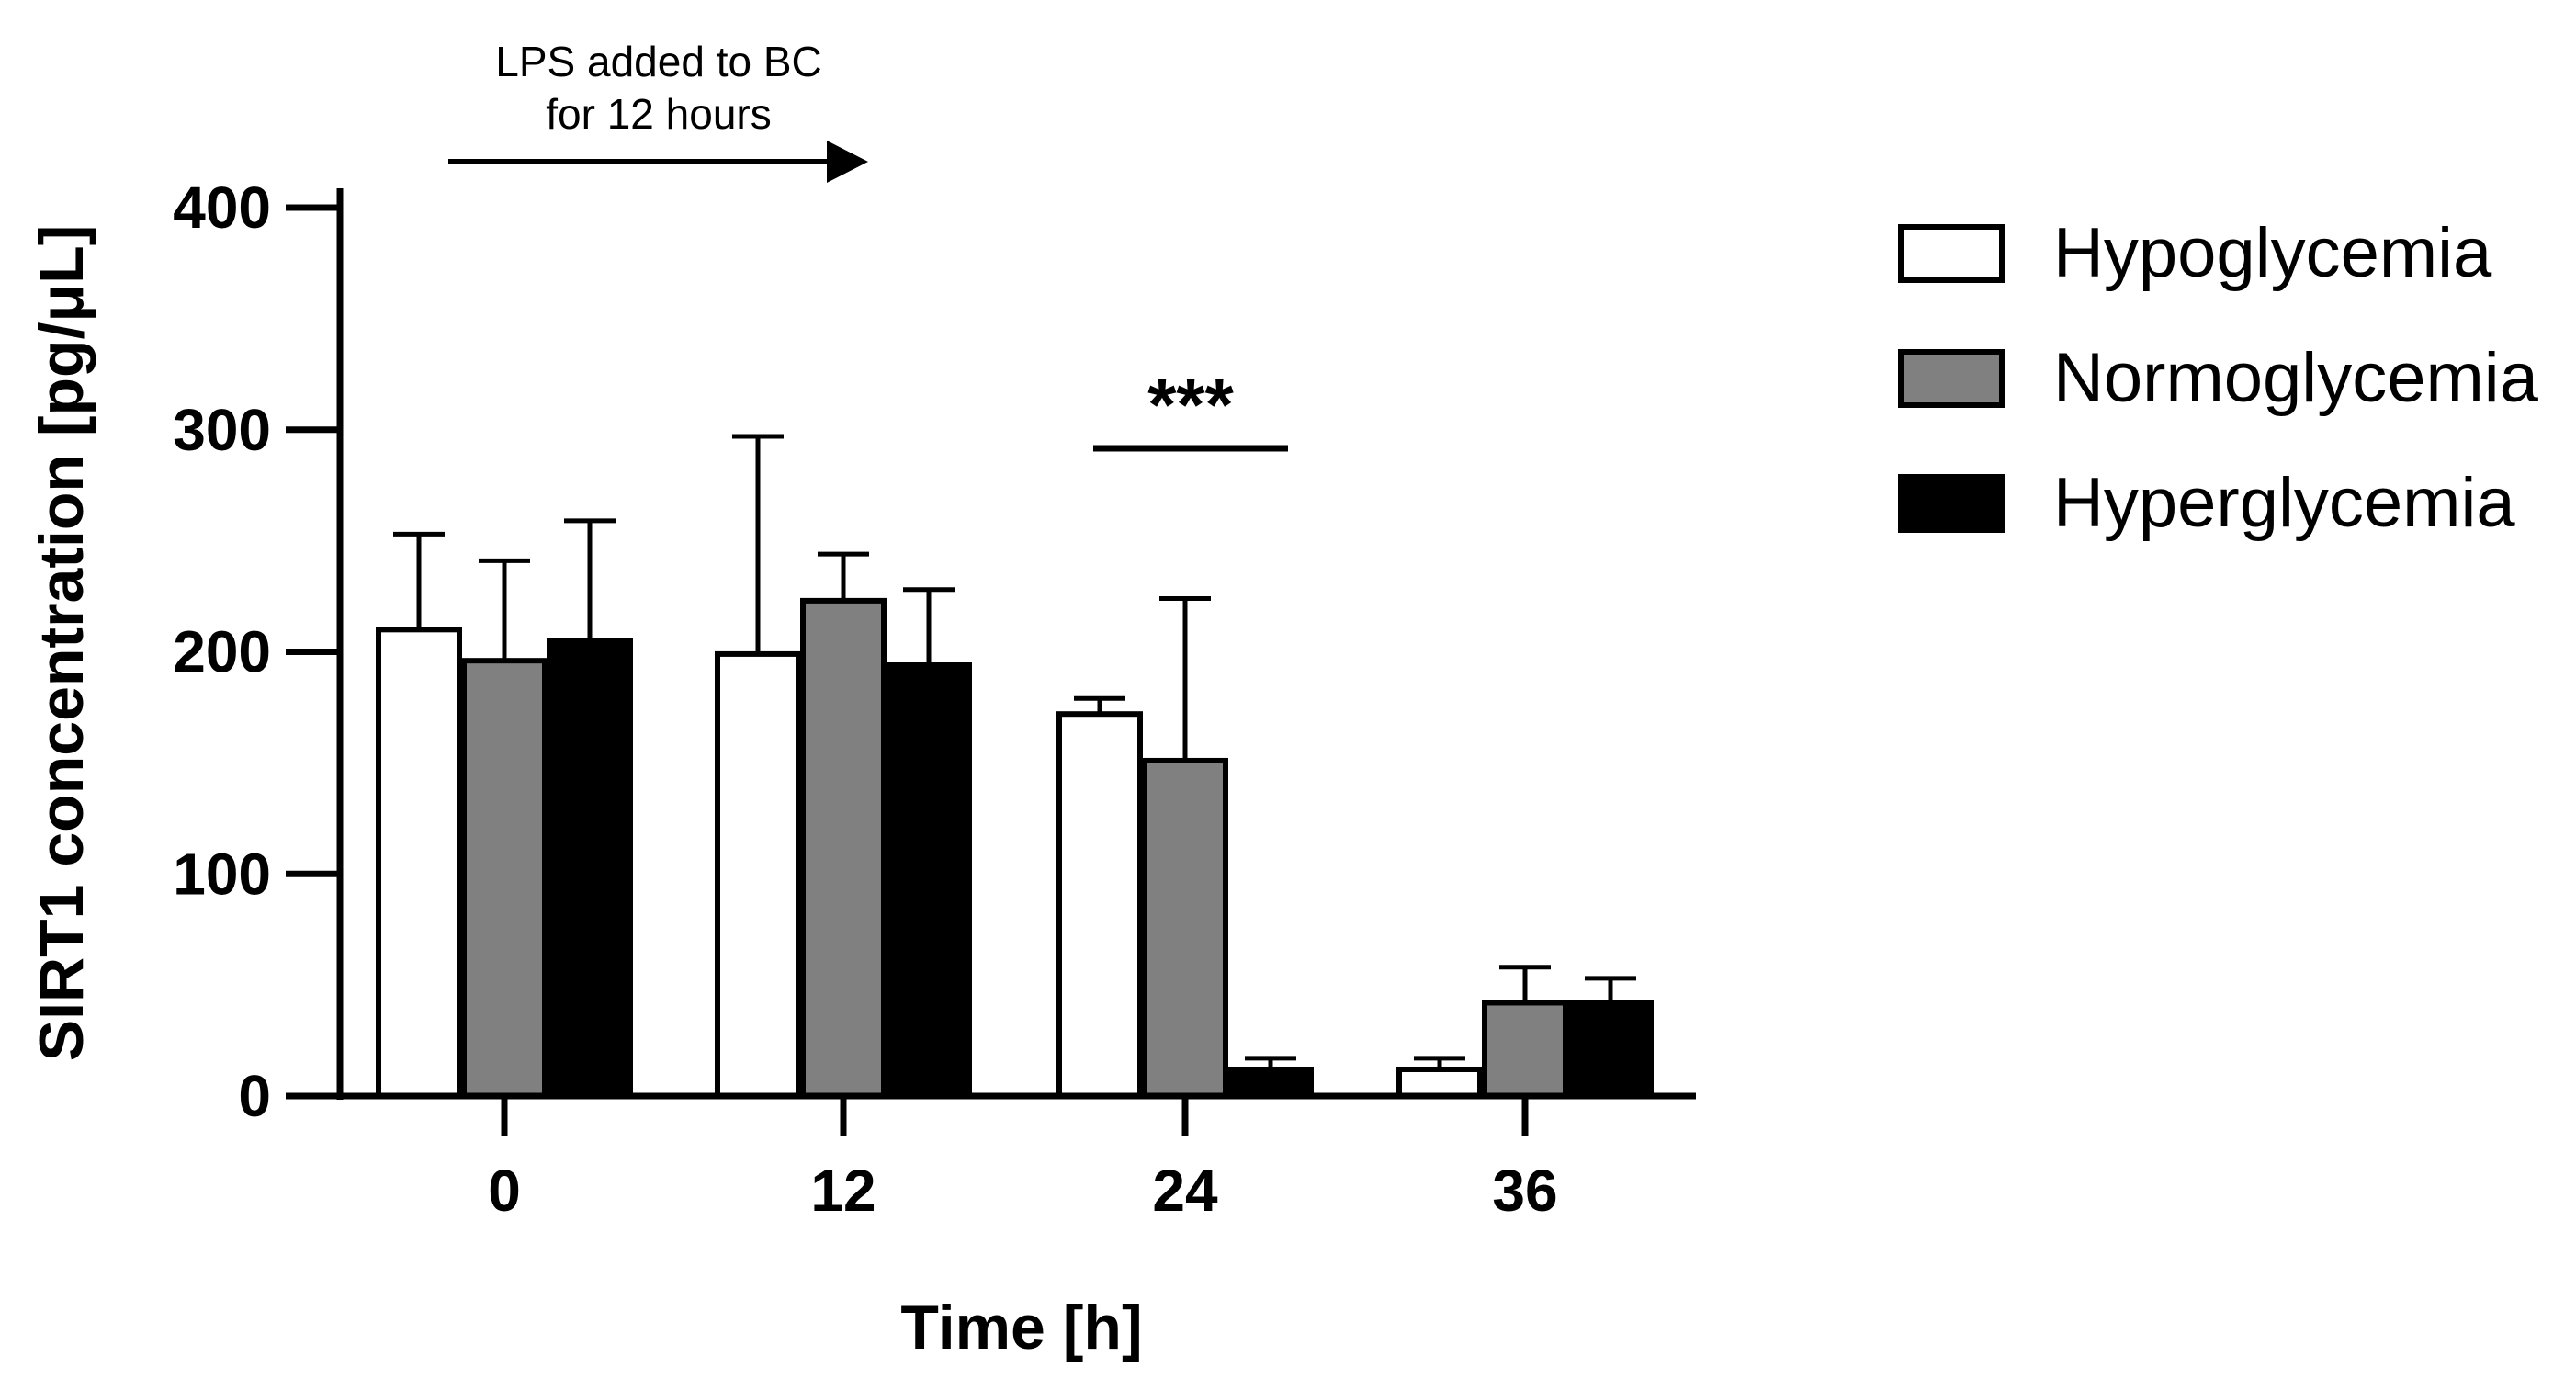 The width and height of the screenshot is (2576, 1390). I want to click on x-tick-label: 24, so click(1185, 1191).